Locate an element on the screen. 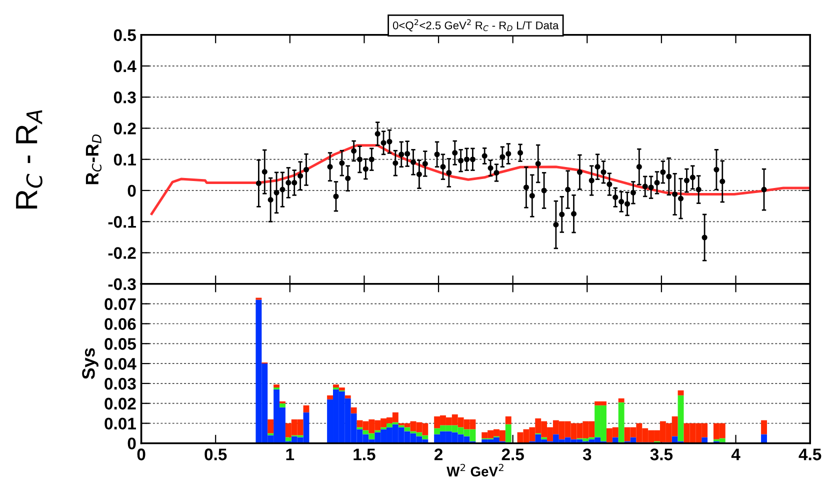 The image size is (836, 498). x-tick-label: 4 is located at coordinates (735, 454).